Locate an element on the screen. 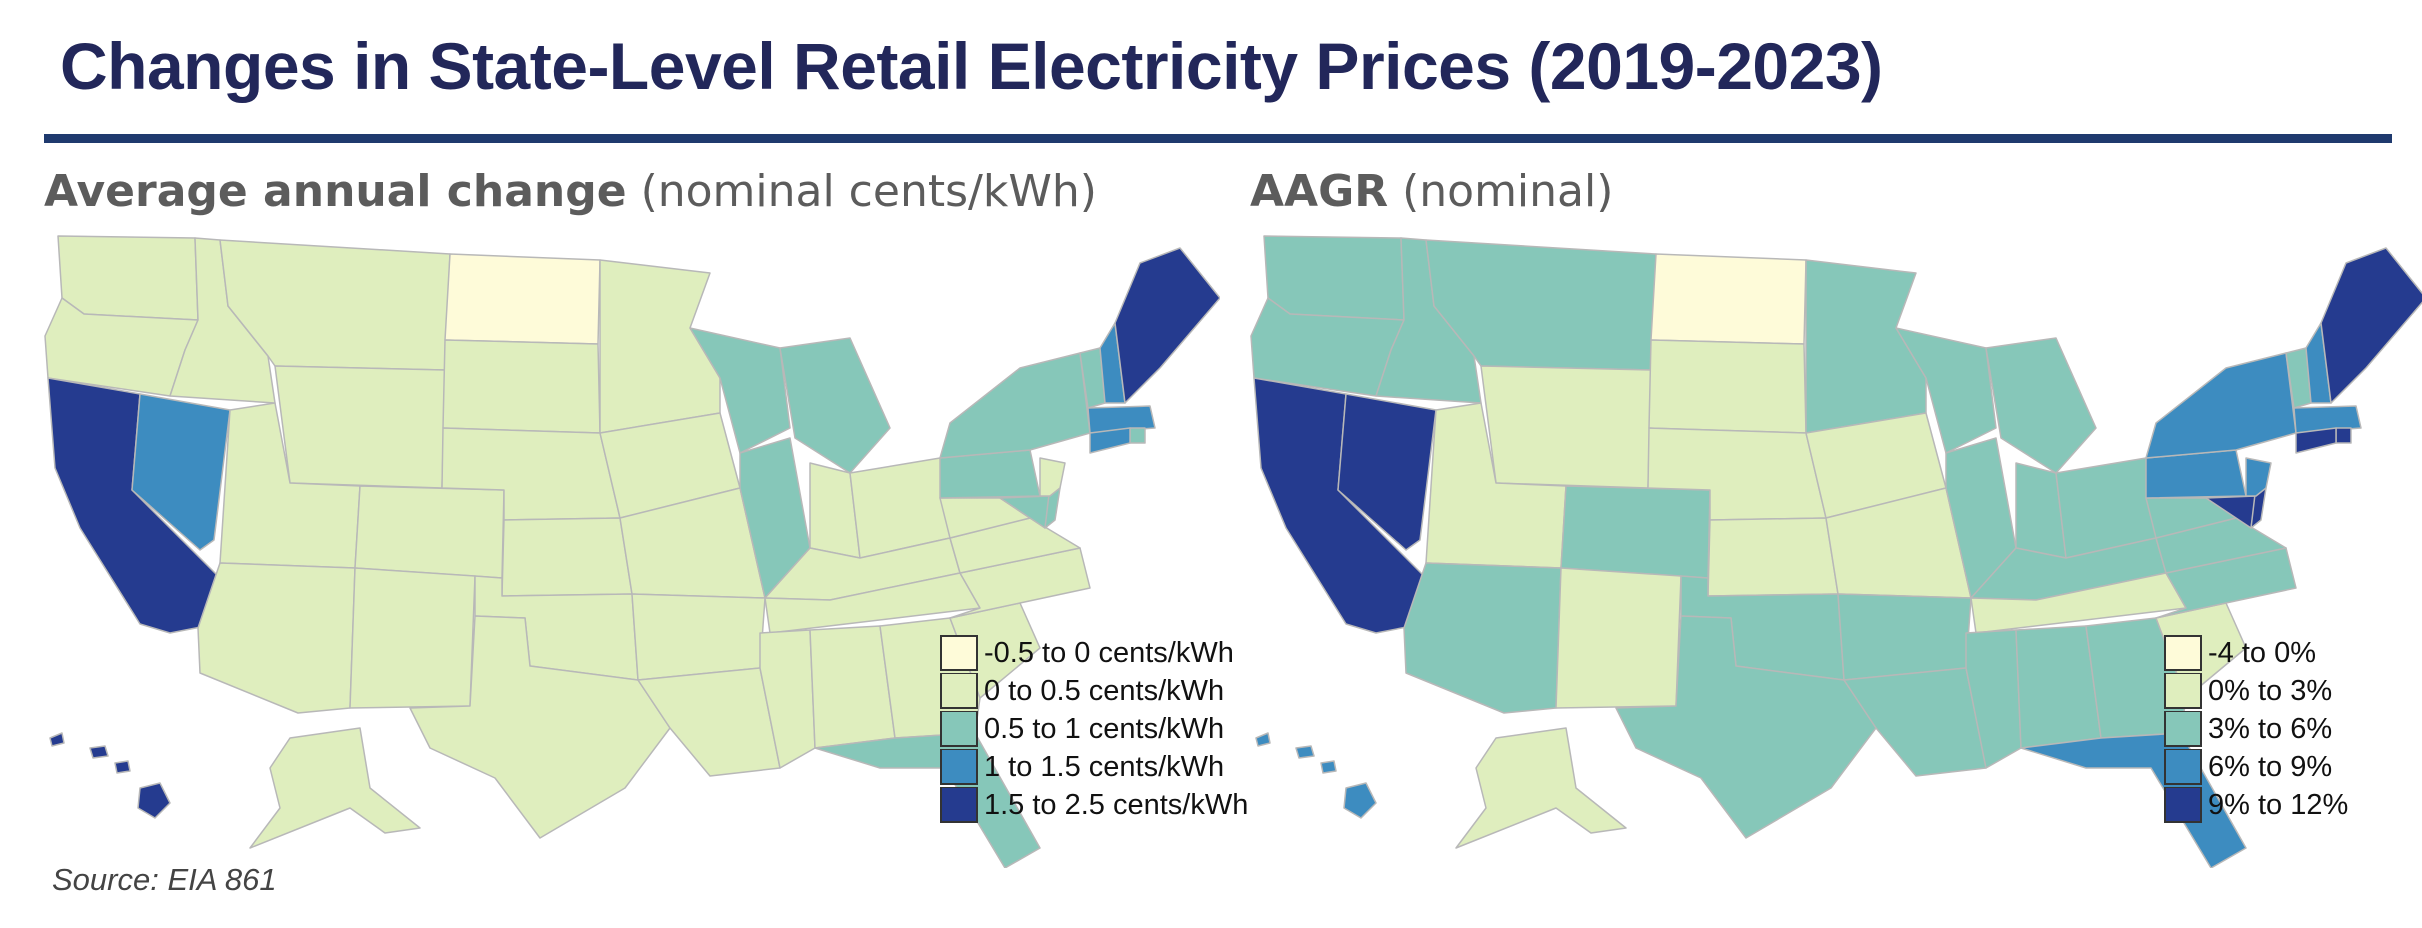  legend-item: 0 to 0.5 cents/kWh is located at coordinates (1094, 691).